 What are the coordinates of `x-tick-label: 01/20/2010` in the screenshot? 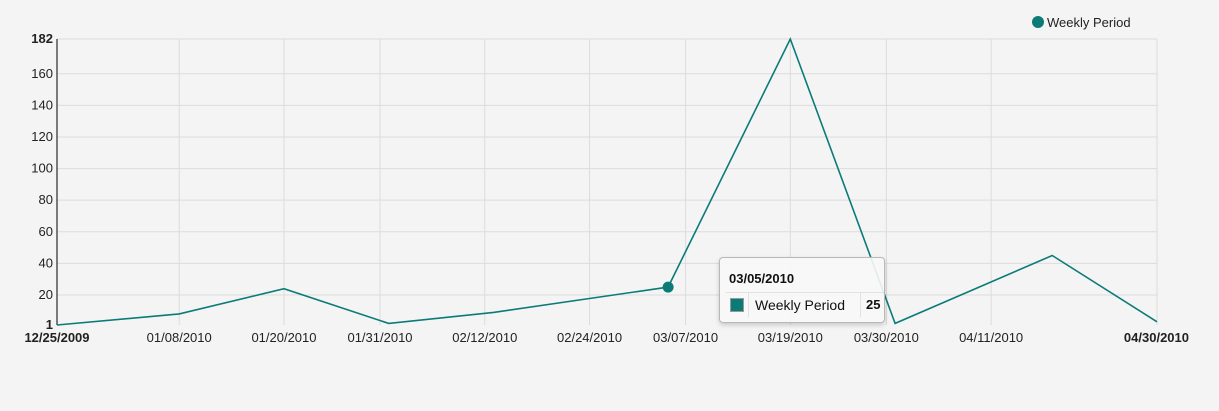 It's located at (283, 337).